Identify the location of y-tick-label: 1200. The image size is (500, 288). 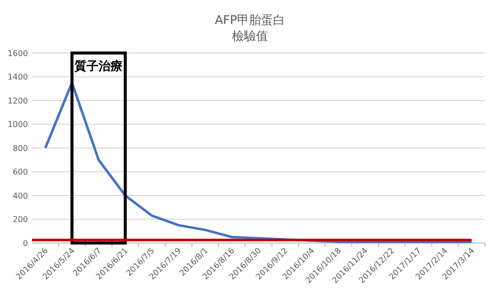
(18, 101).